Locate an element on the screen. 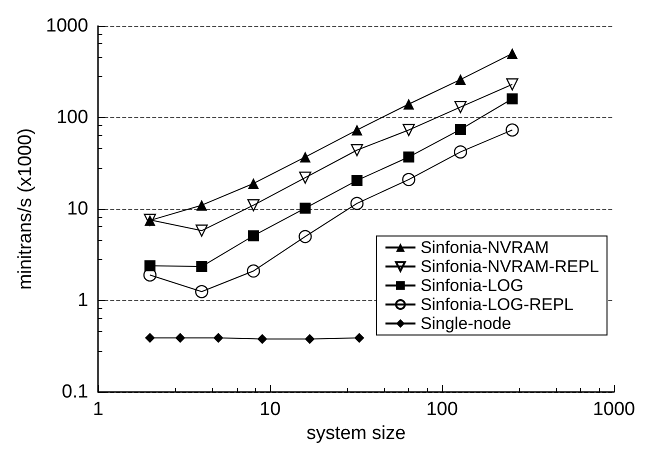 This screenshot has height=465, width=655. legend-label: Sinfonia-NVRAM-REPL is located at coordinates (510, 266).